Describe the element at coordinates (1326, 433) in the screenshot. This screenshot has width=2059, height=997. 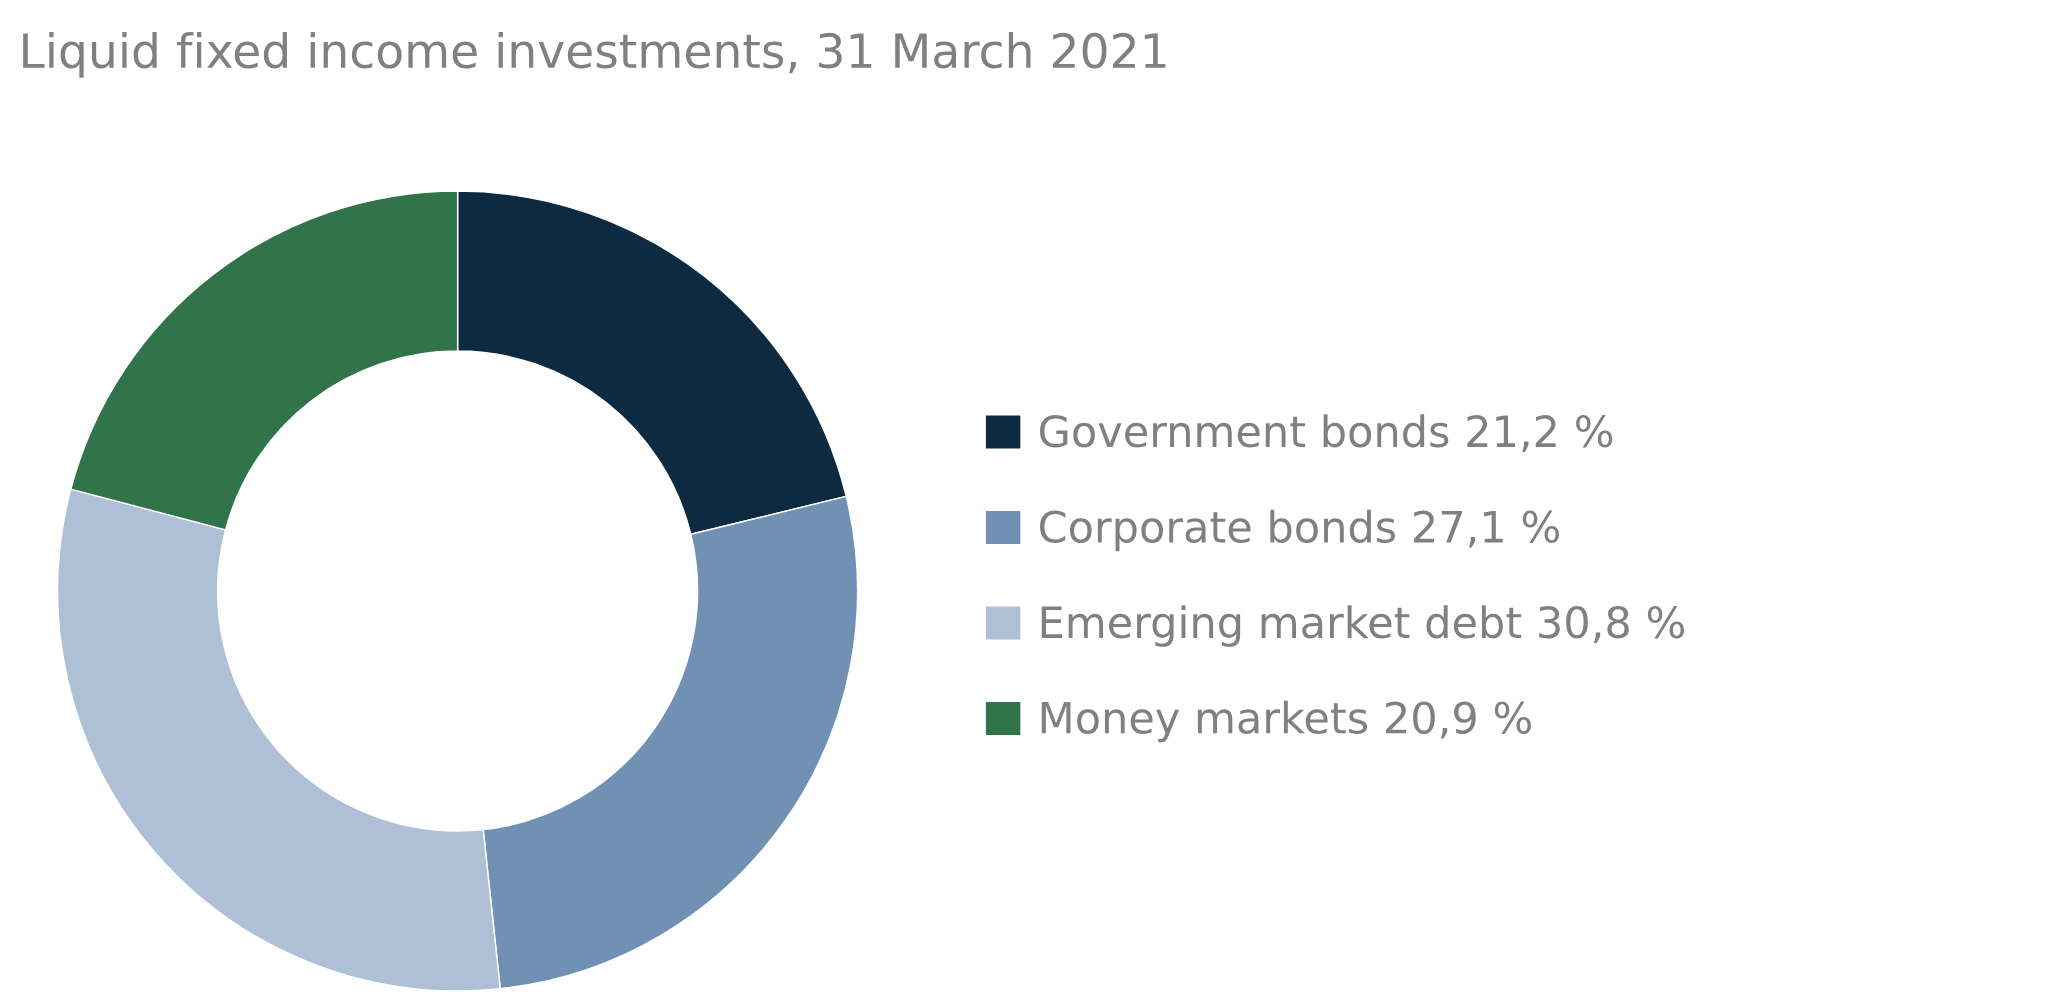
I see `legend-label: Government bonds 21,2 %` at that location.